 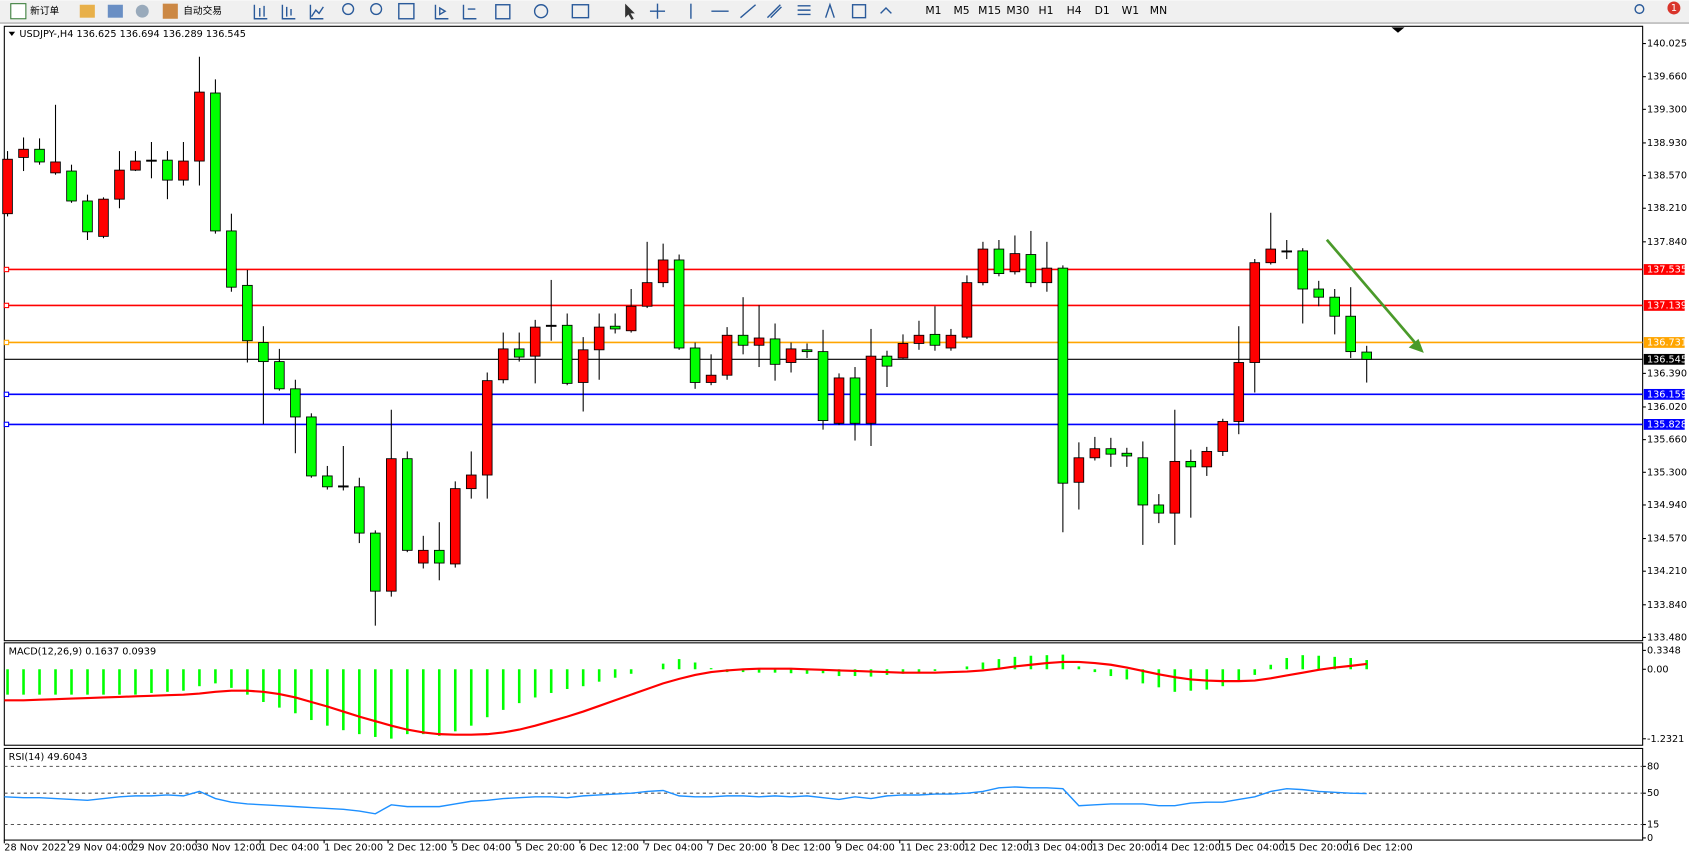 What do you see at coordinates (260, 12) in the screenshot?
I see `bar-chart-icon` at bounding box center [260, 12].